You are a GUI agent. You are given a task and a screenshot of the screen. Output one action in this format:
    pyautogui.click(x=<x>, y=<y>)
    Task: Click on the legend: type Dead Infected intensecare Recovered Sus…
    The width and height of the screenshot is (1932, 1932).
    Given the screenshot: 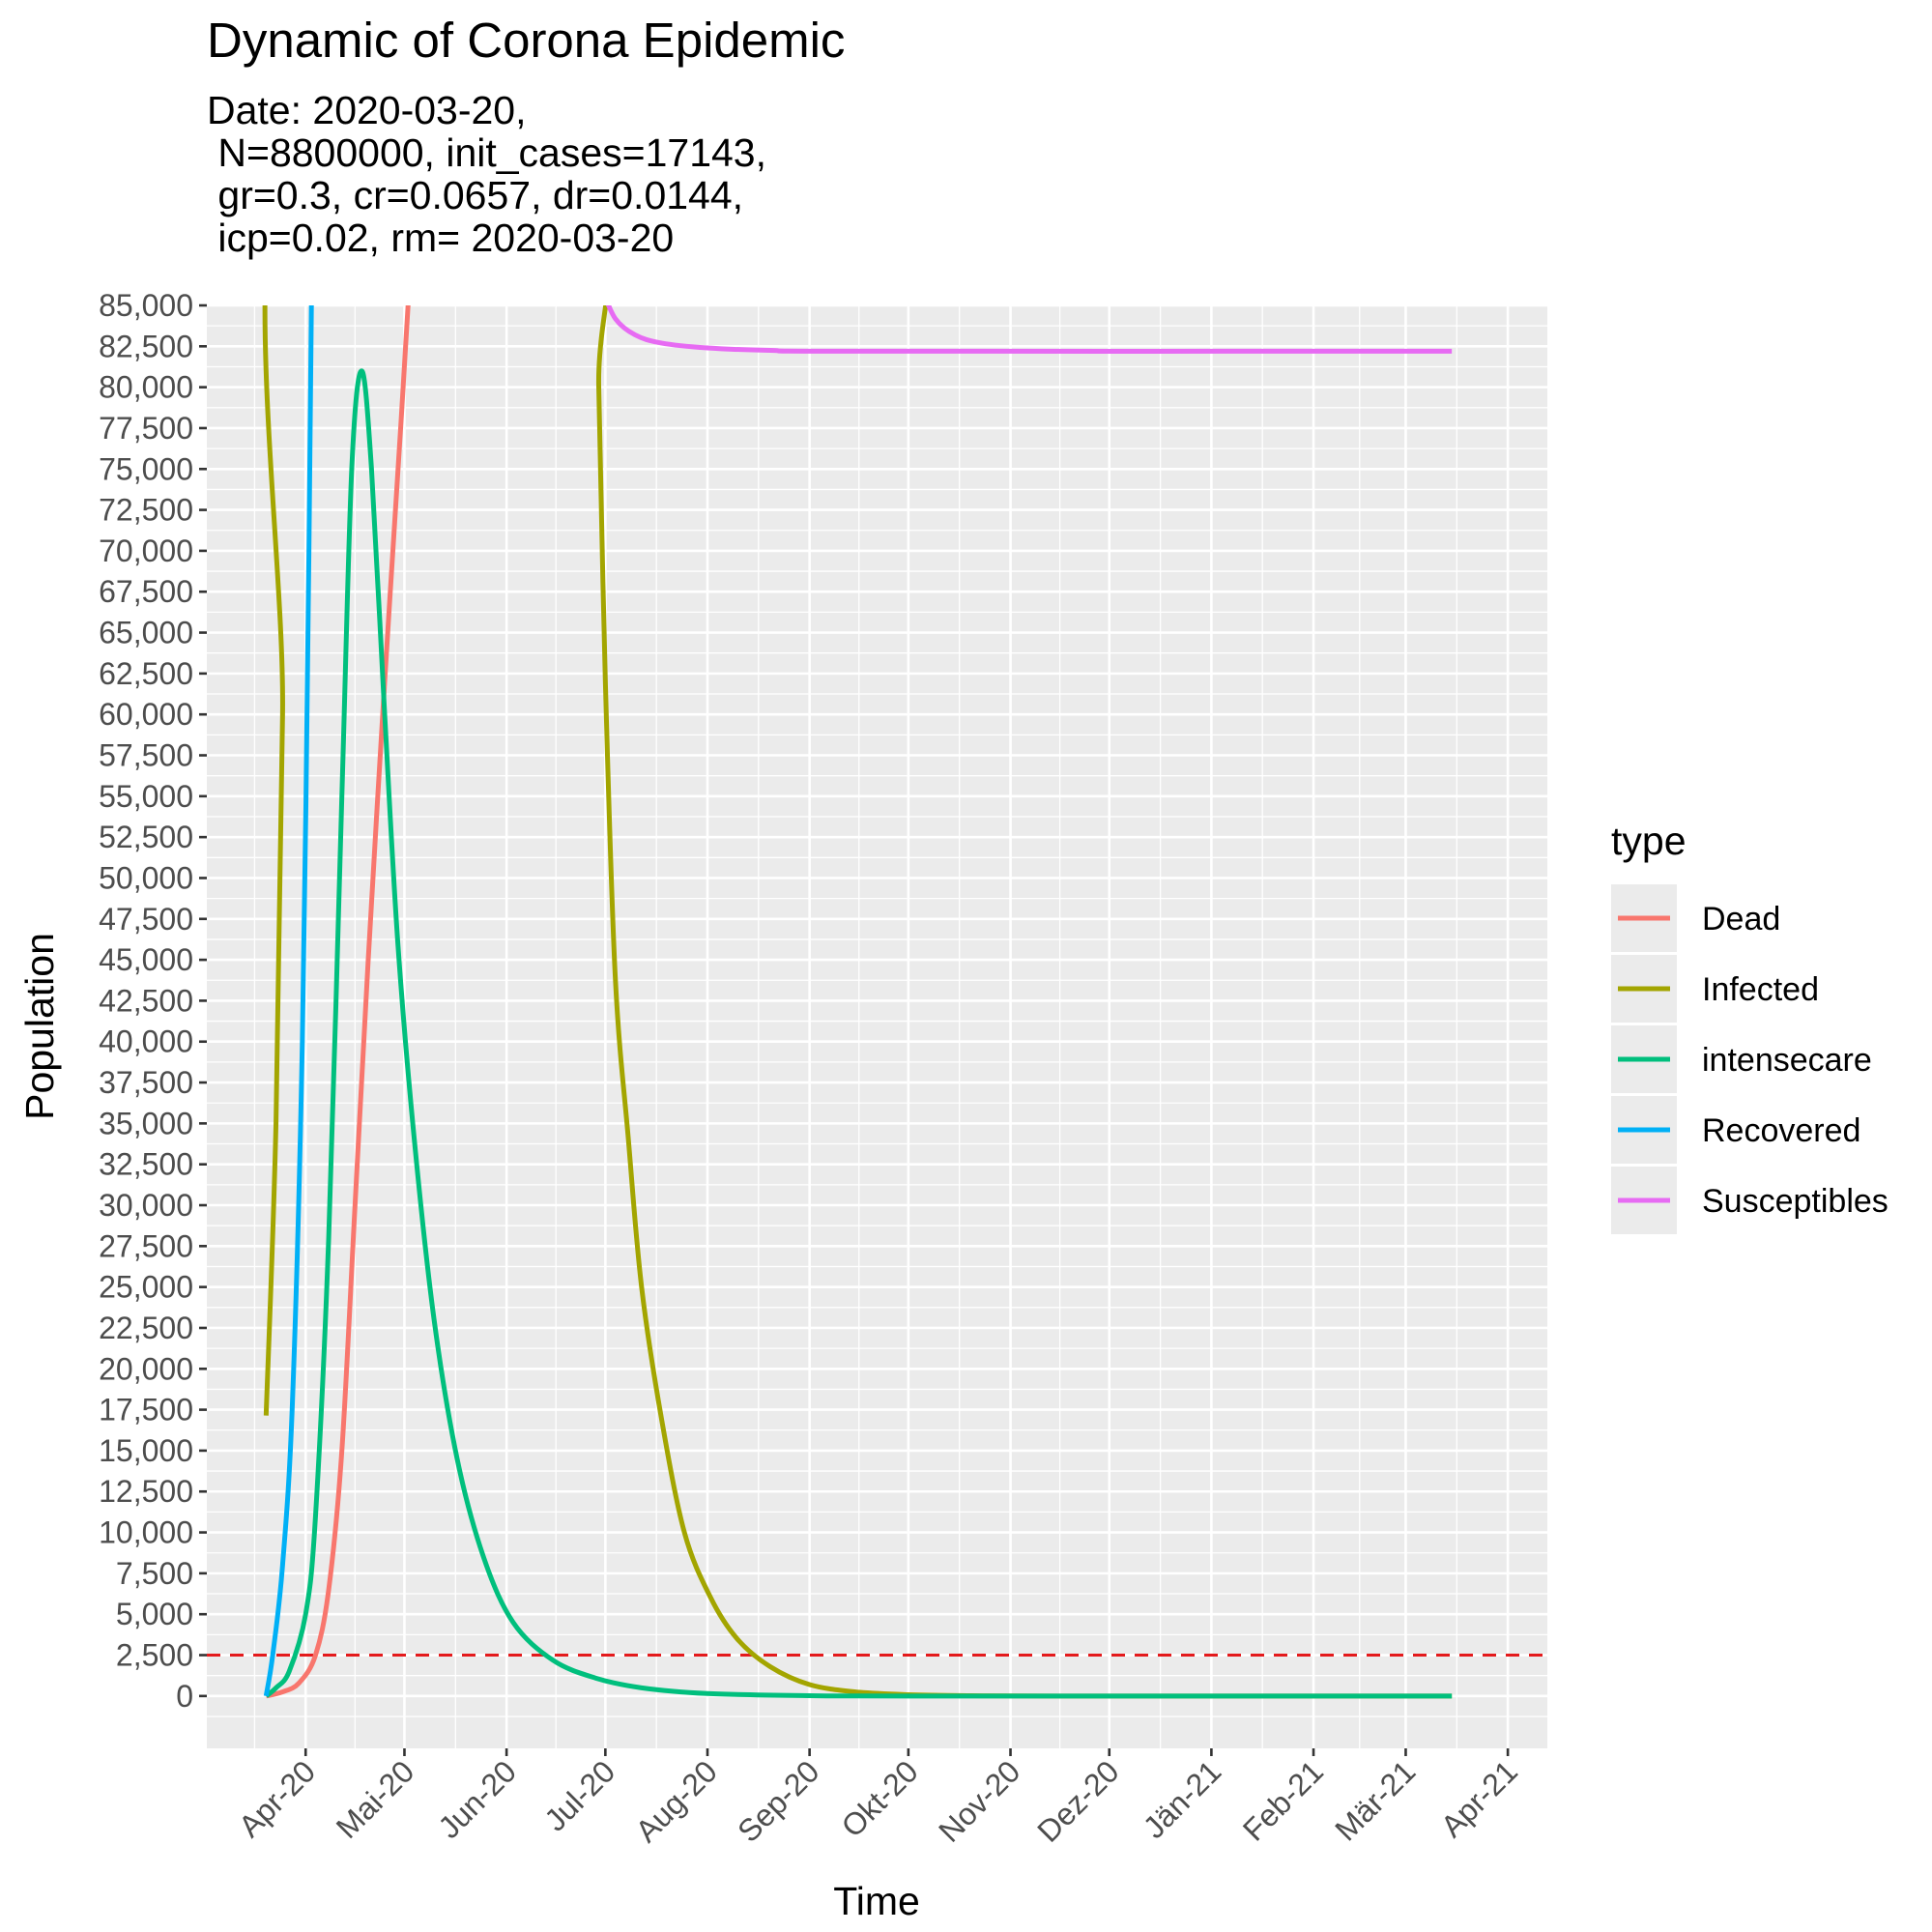 What is the action you would take?
    pyautogui.click(x=1750, y=1026)
    